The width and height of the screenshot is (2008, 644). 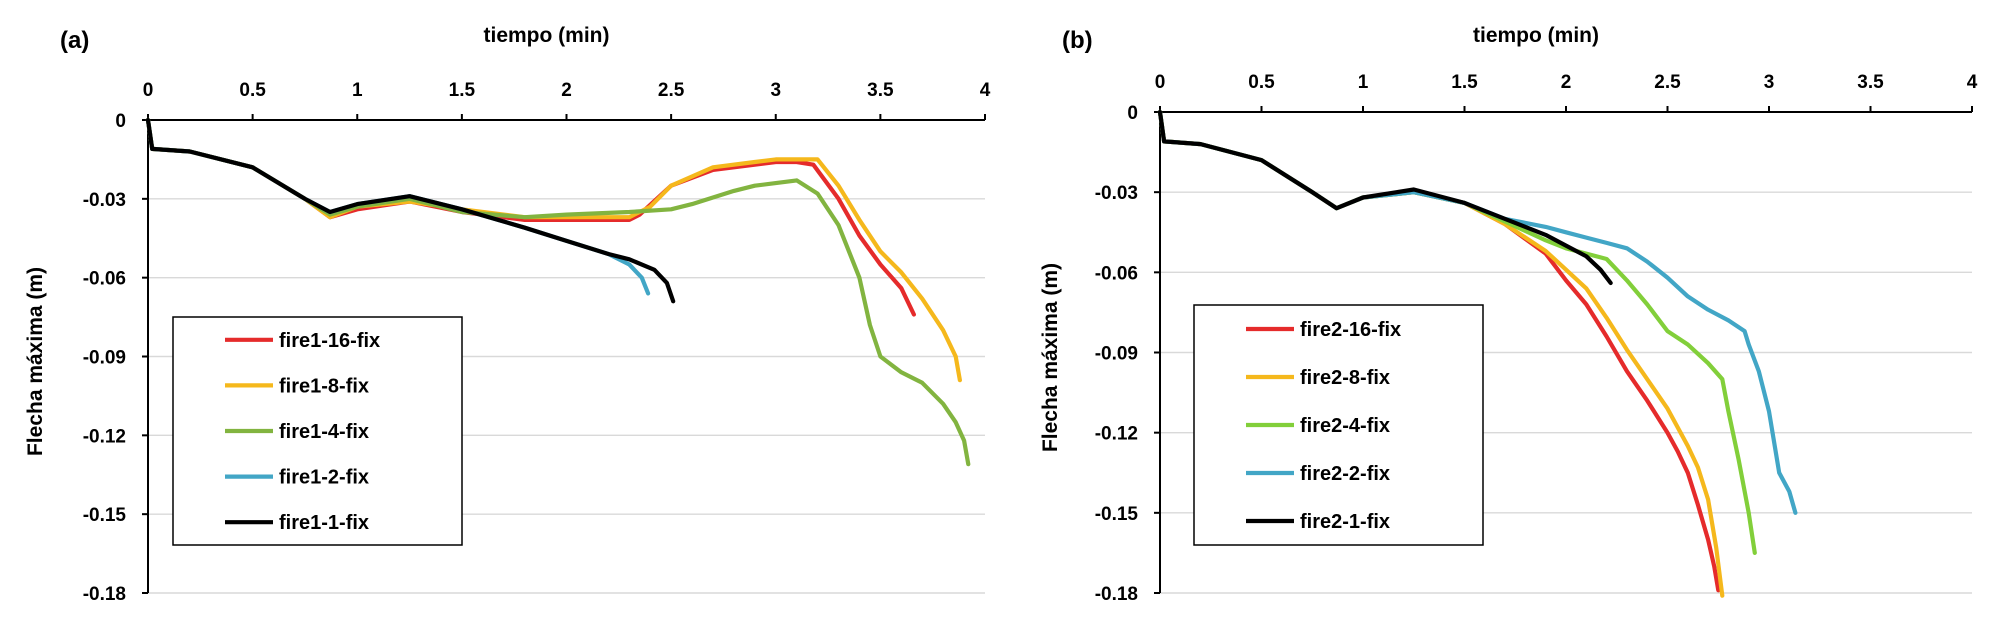 I want to click on panel-label: (b), so click(x=1077, y=40).